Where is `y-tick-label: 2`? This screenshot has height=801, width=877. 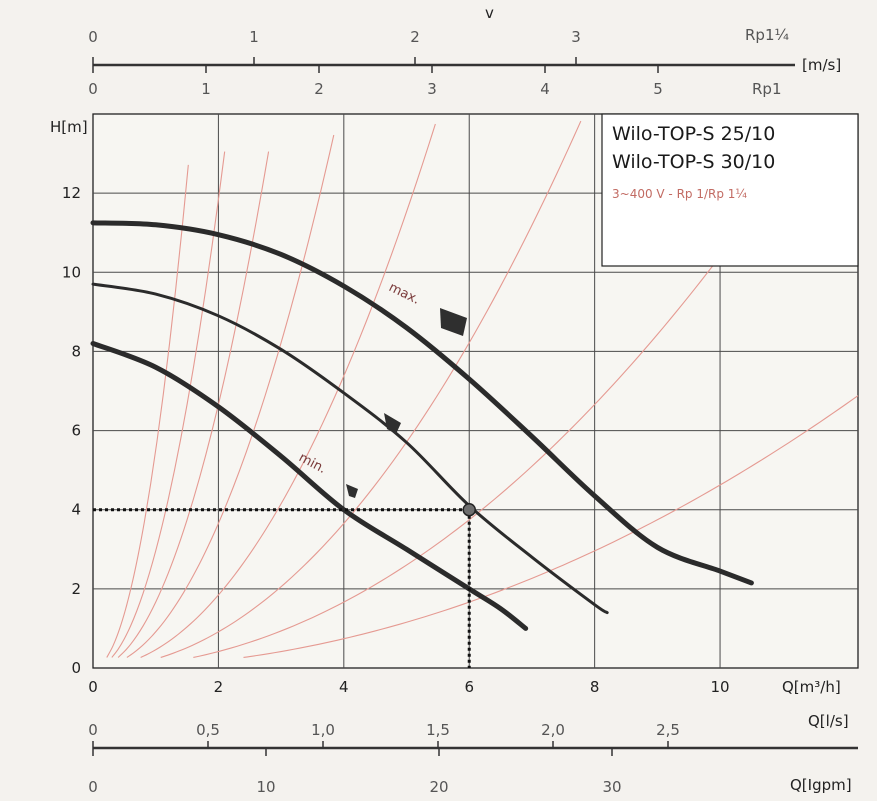 y-tick-label: 2 is located at coordinates (76, 589).